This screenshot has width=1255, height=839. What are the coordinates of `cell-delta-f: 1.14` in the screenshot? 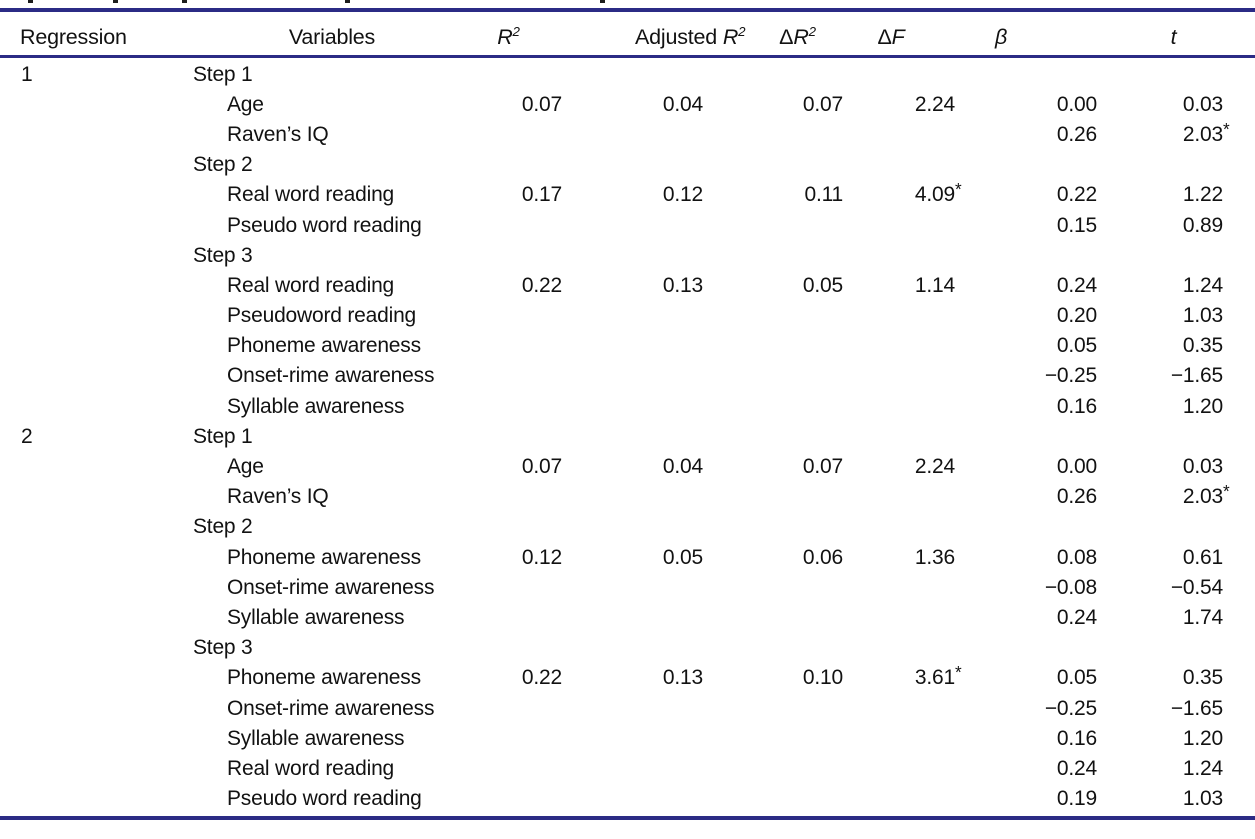 It's located at (934, 285).